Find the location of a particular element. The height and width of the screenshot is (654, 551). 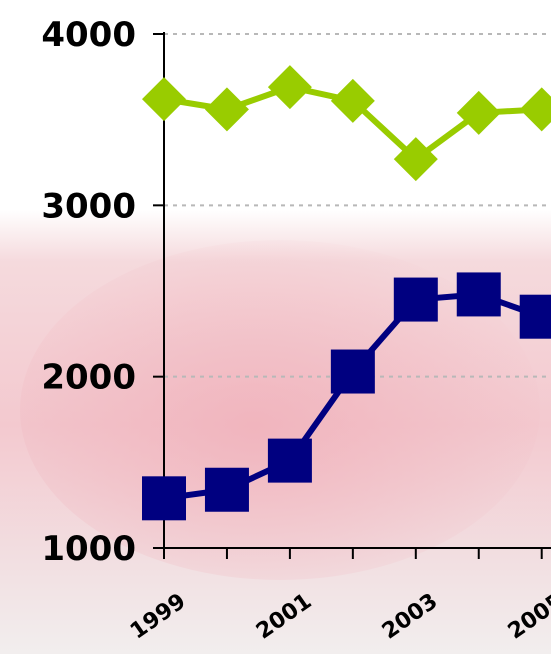

y-tick-label-3000: 3000 is located at coordinates (88, 206).